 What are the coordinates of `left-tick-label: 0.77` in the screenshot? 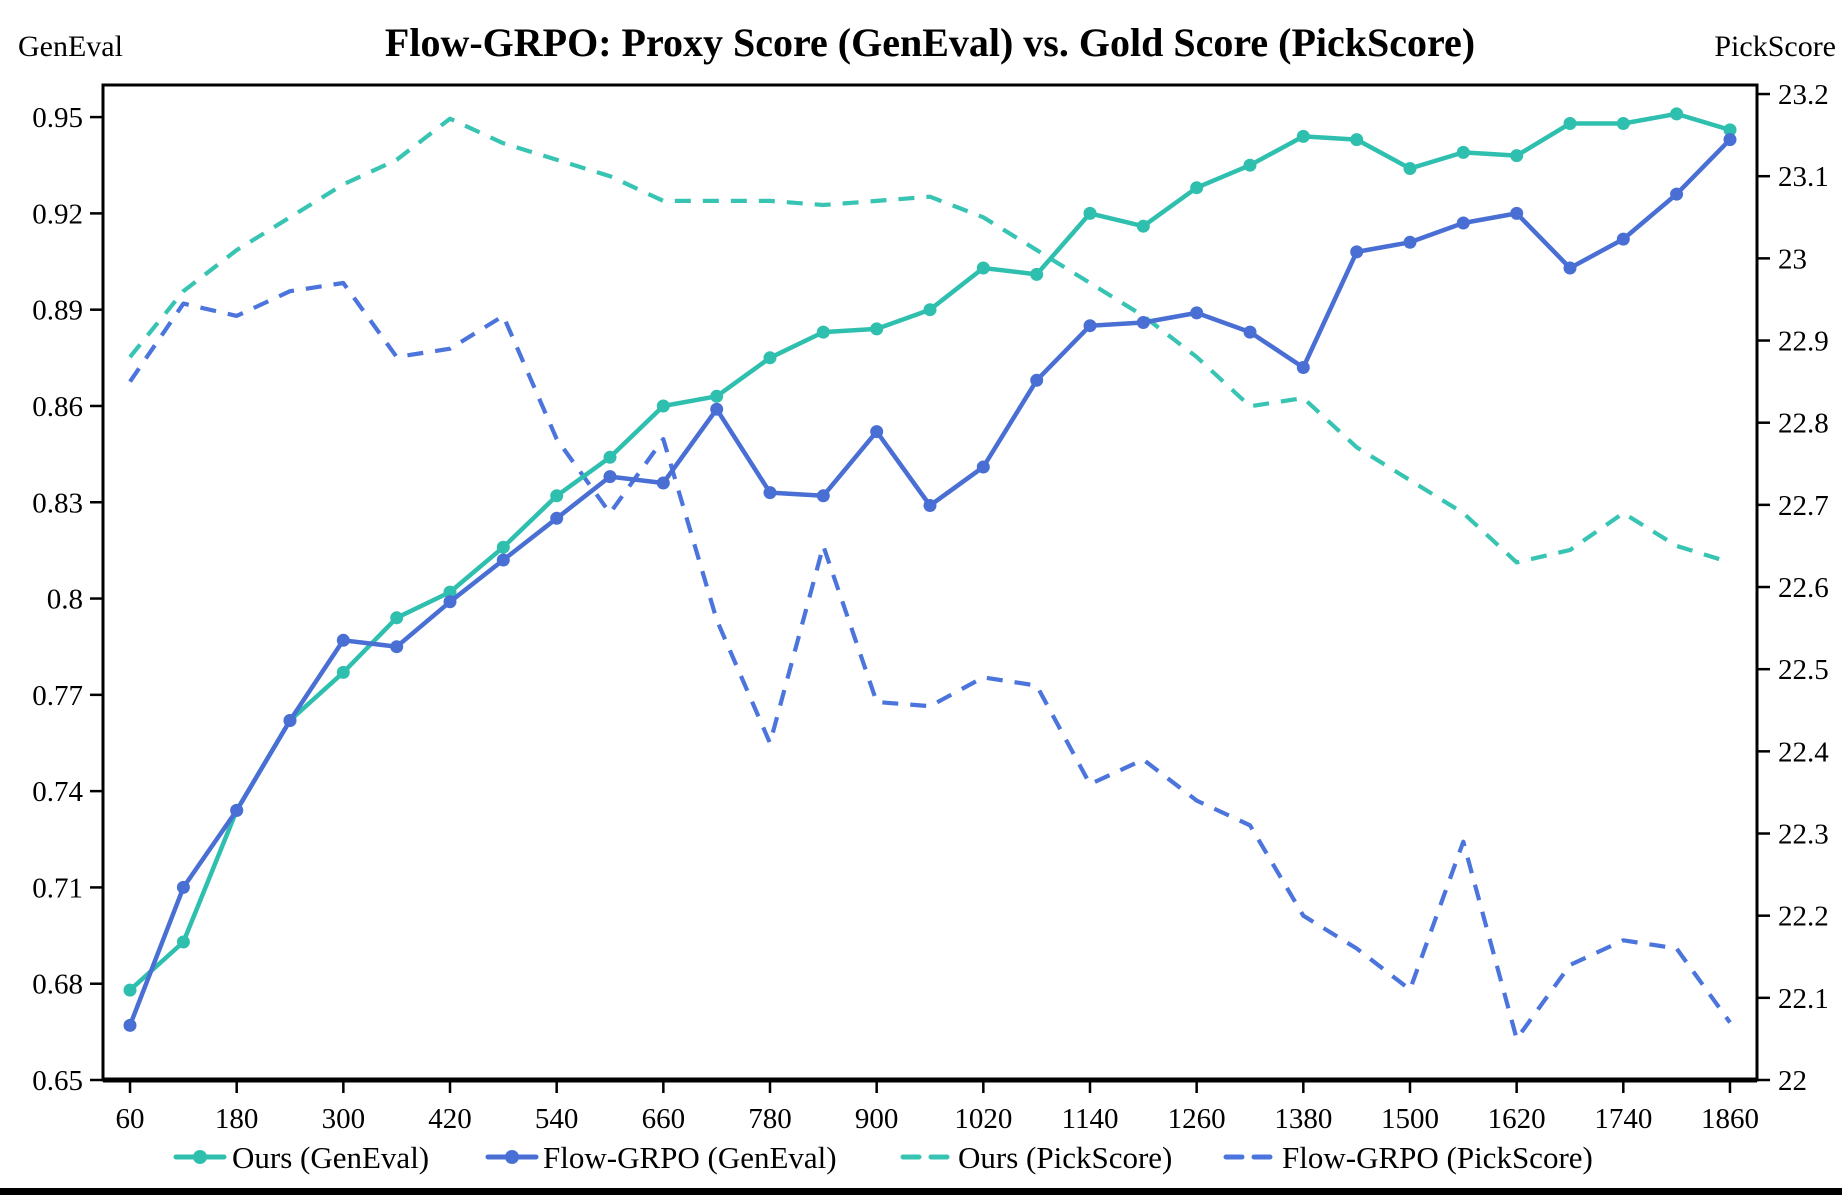 It's located at (57, 696).